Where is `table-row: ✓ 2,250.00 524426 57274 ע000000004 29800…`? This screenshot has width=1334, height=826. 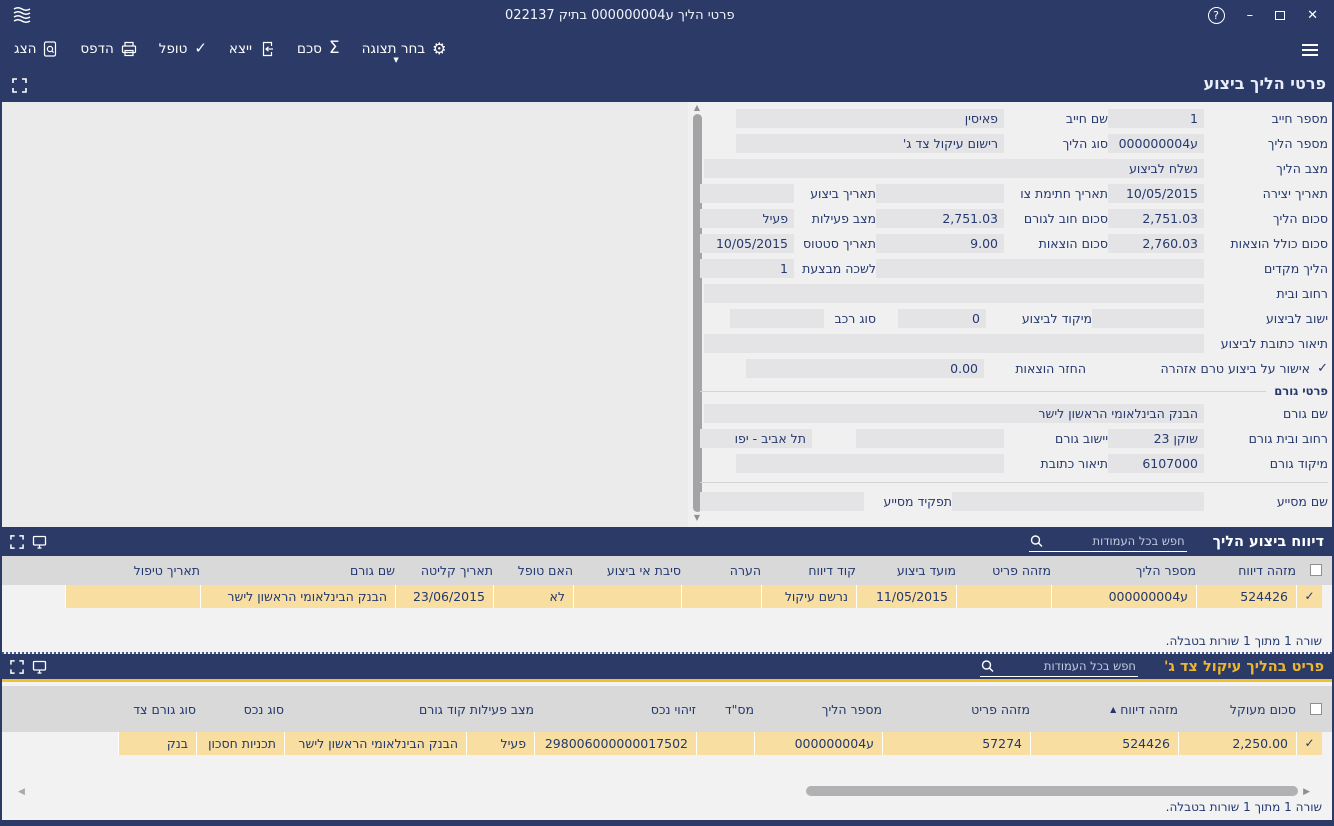
table-row: ✓ 2,250.00 524426 57274 ע000000004 29800… is located at coordinates (667, 743).